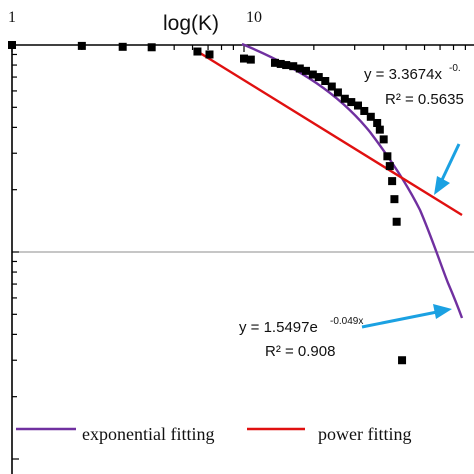 The width and height of the screenshot is (474, 474). I want to click on power-equation: y = 3.3674x, so click(403, 74).